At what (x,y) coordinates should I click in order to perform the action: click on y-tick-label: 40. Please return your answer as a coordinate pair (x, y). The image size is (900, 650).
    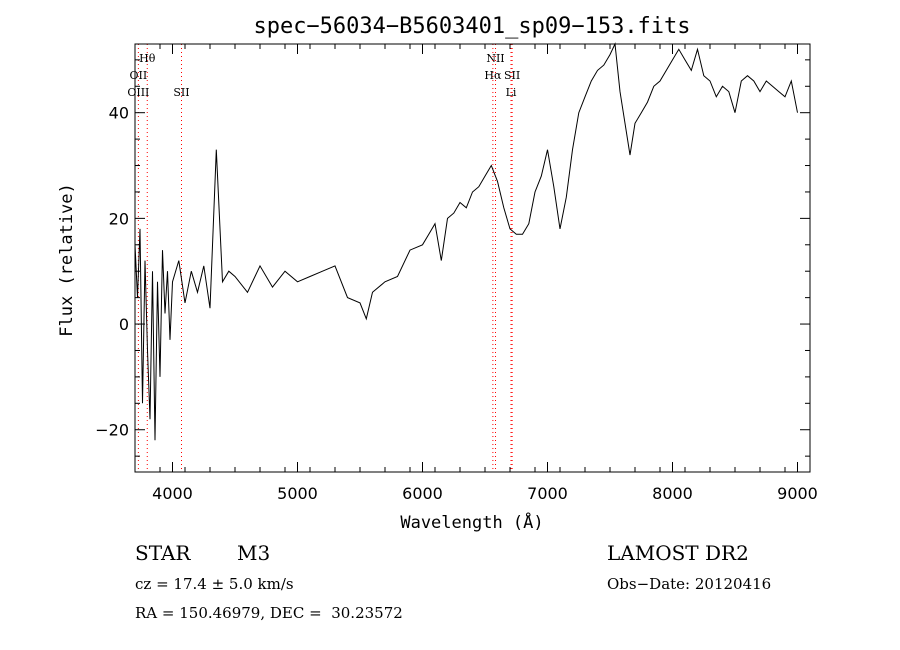
    Looking at the image, I should click on (119, 113).